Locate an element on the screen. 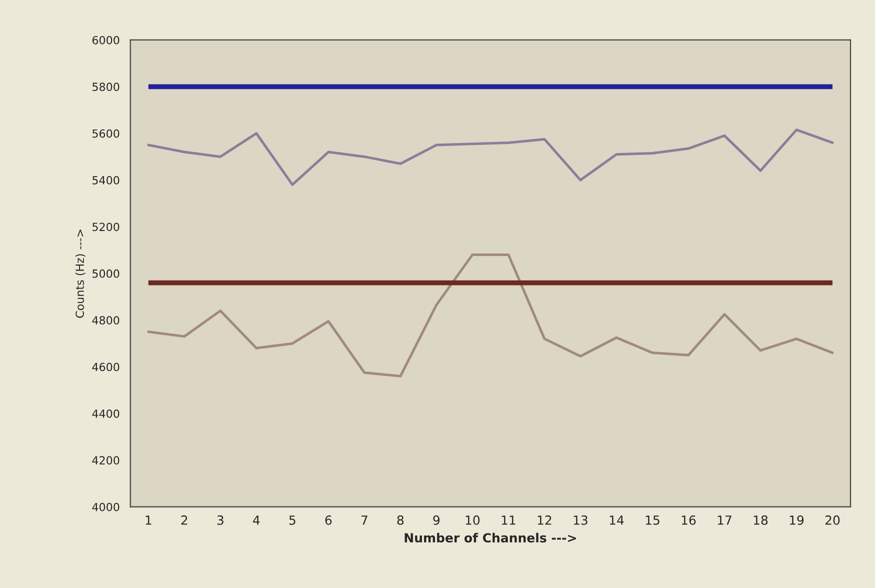 The image size is (875, 588). x-tick-label: 7 is located at coordinates (364, 520).